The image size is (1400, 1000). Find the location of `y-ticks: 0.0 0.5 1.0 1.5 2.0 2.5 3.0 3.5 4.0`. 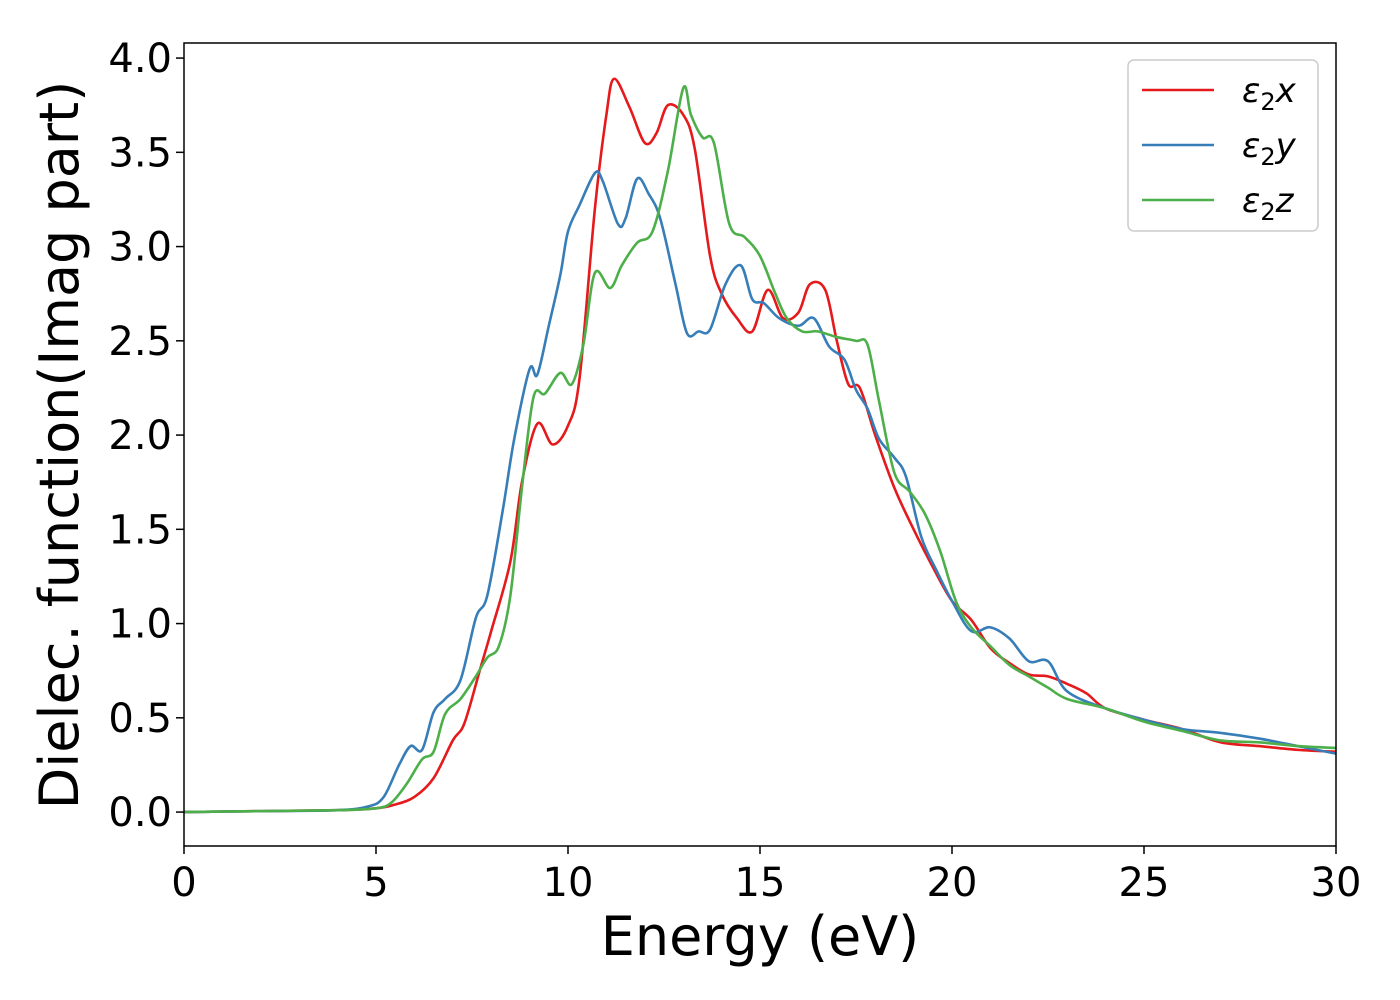

y-ticks: 0.0 0.5 1.0 1.5 2.0 2.5 3.0 3.5 4.0 is located at coordinates (146, 436).